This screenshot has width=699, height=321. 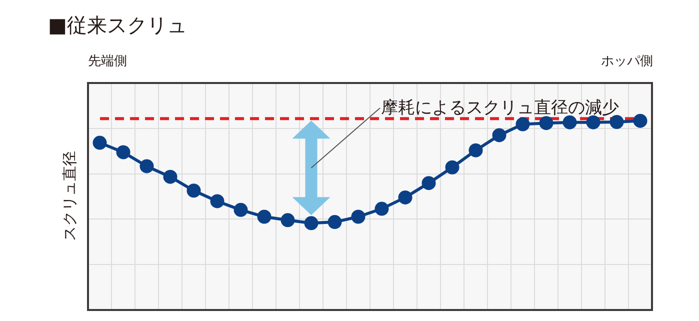 I want to click on y-axis-title: スクリュ直径, so click(x=70, y=196).